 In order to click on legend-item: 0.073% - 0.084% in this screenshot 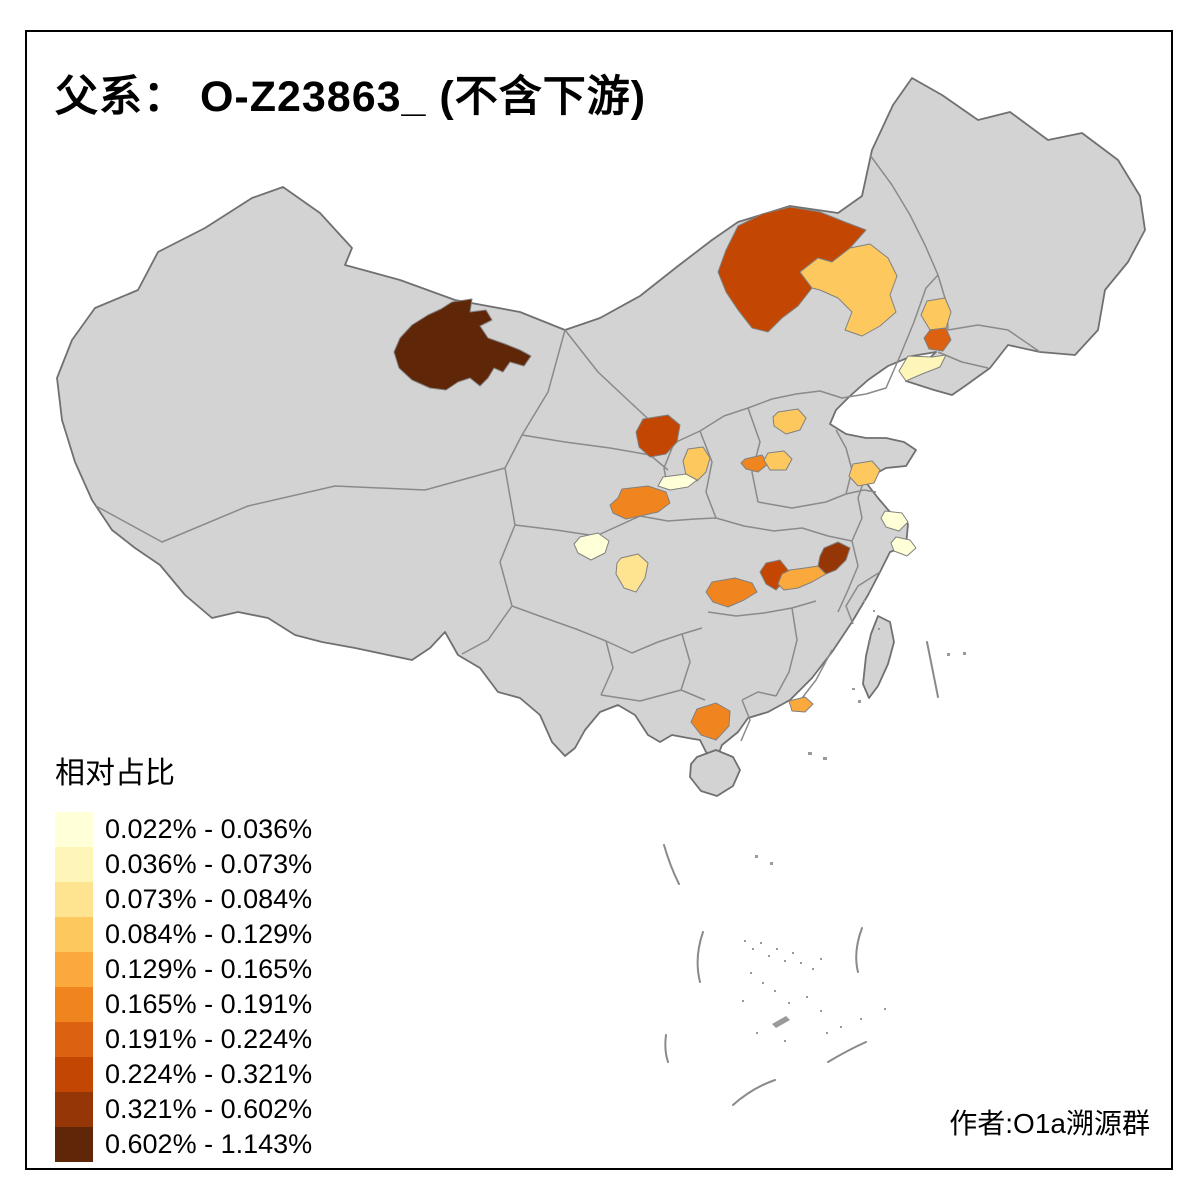, I will do `click(183, 899)`.